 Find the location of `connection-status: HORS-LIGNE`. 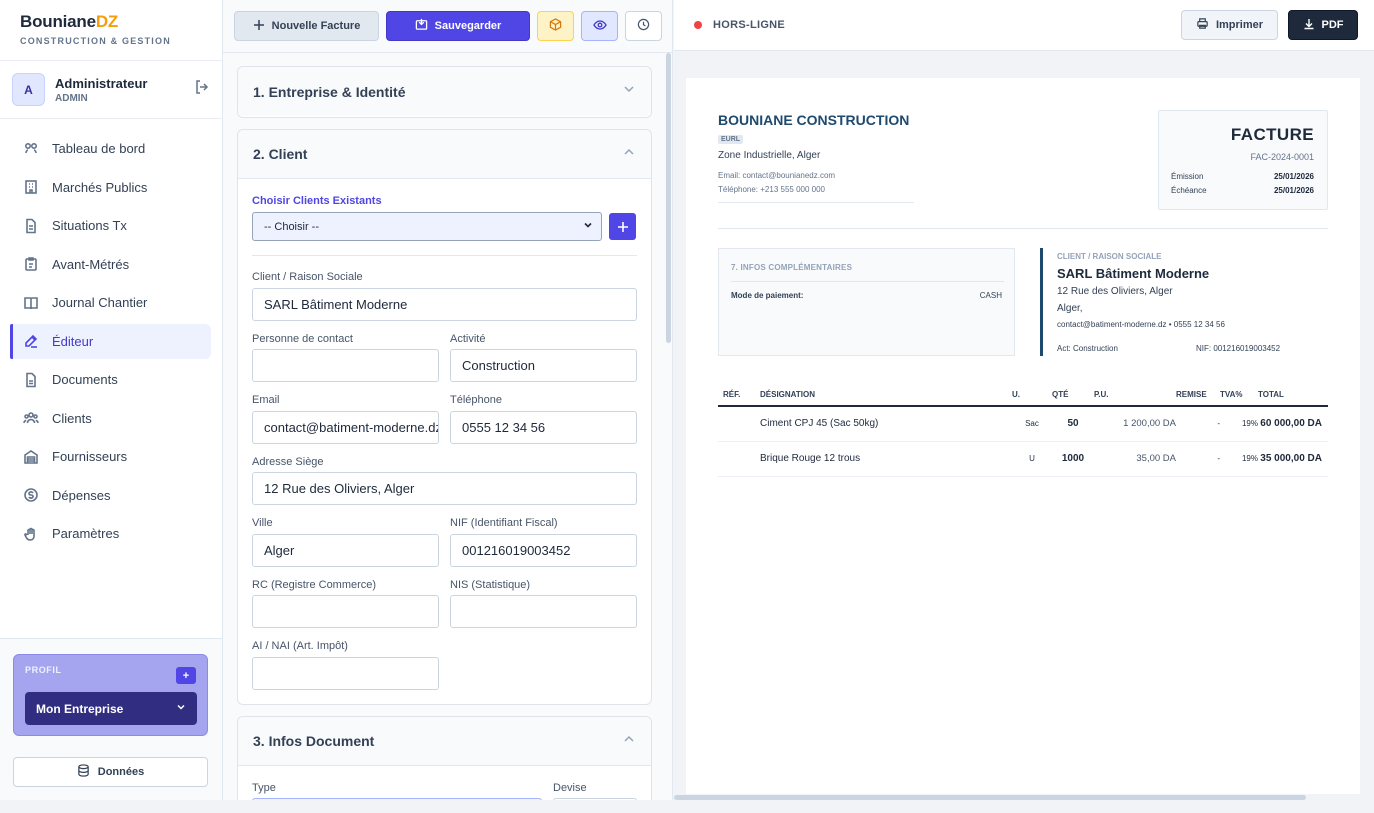

connection-status: HORS-LIGNE is located at coordinates (749, 25).